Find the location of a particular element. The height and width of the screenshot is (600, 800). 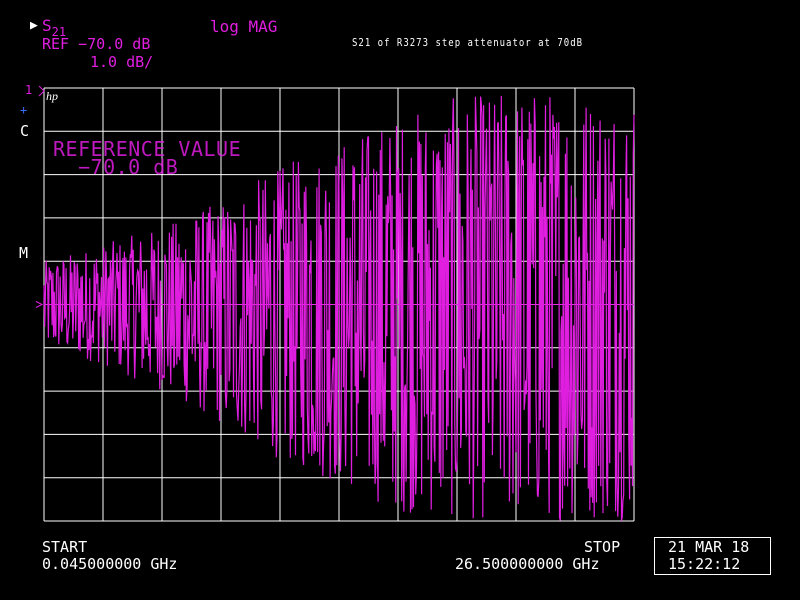

time-readout: 15:22:12 is located at coordinates (704, 564).